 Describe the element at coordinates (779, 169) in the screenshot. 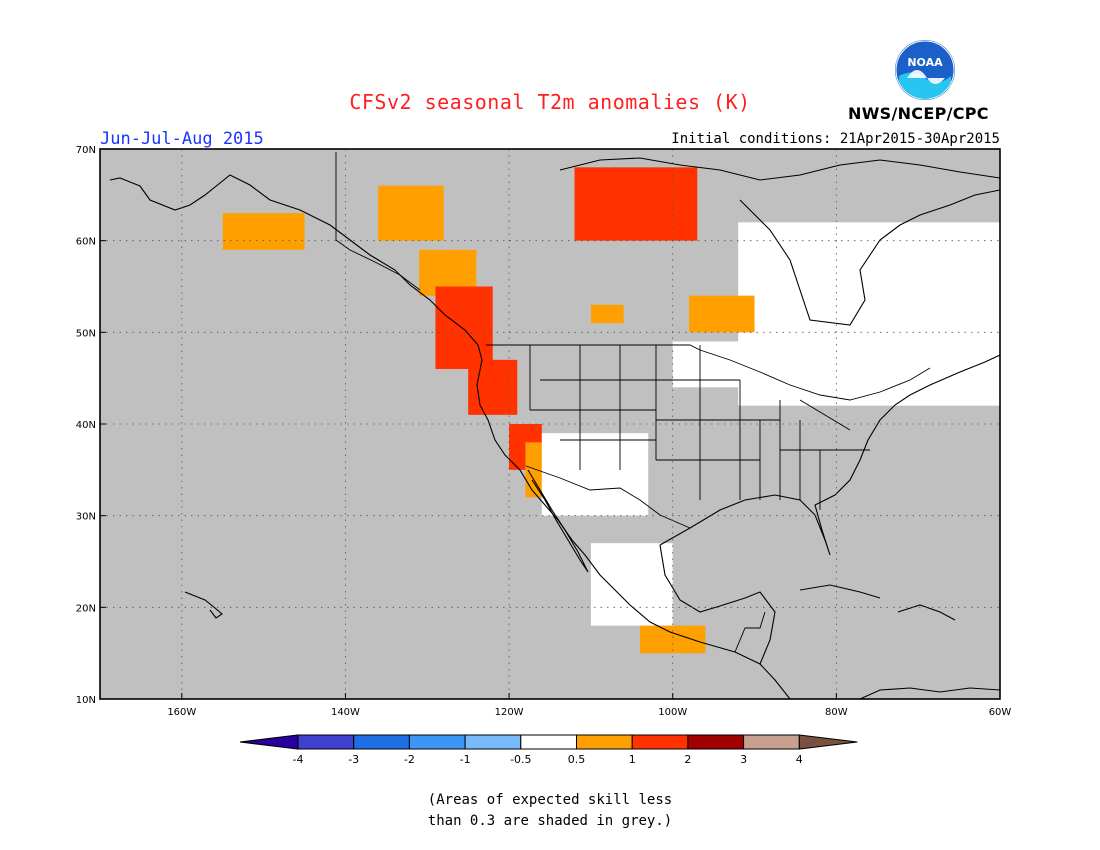

I see `coastline-arctic` at that location.